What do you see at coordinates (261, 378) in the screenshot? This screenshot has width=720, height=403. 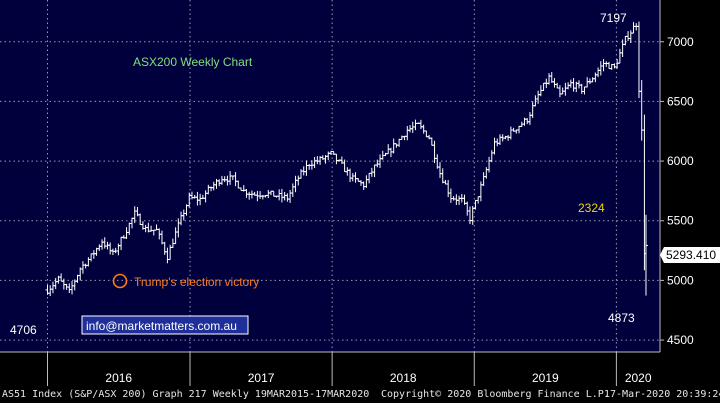 I see `x-tick-label: 2017` at bounding box center [261, 378].